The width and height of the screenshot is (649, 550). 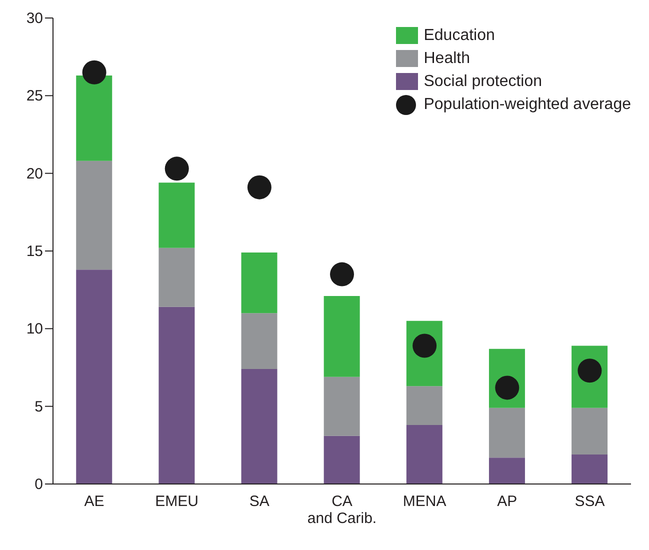 I want to click on x-tick-label: AP, so click(x=507, y=501).